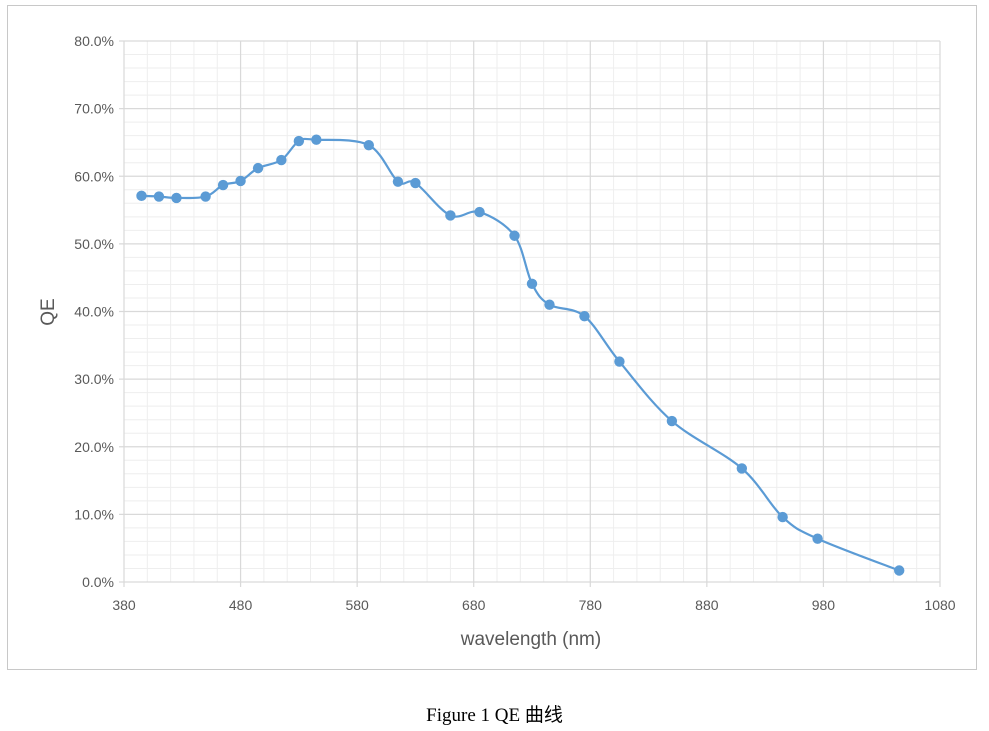 This screenshot has width=989, height=731. Describe the element at coordinates (241, 605) in the screenshot. I see `x-tick-label: 480` at that location.